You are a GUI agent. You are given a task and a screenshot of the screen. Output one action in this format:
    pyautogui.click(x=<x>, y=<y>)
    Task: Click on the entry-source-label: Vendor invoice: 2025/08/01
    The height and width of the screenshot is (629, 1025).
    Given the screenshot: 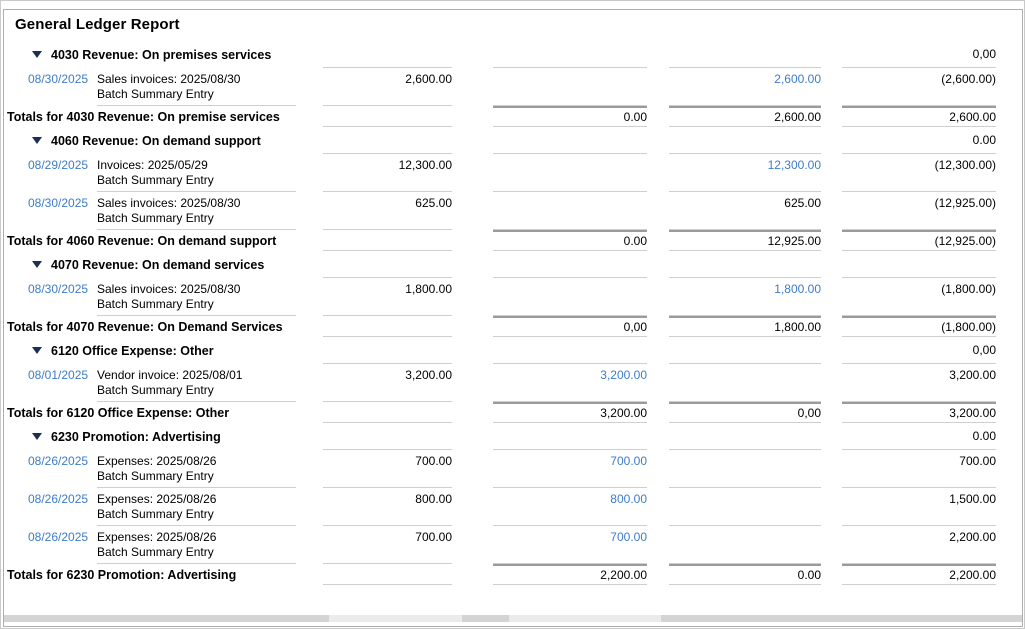 What is the action you would take?
    pyautogui.click(x=170, y=375)
    